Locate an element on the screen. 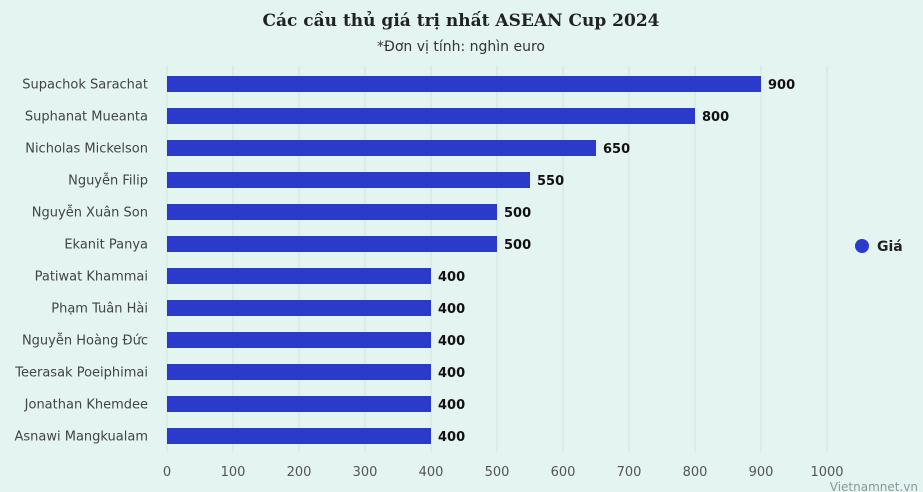 The width and height of the screenshot is (923, 492). data-label: 650 is located at coordinates (616, 149).